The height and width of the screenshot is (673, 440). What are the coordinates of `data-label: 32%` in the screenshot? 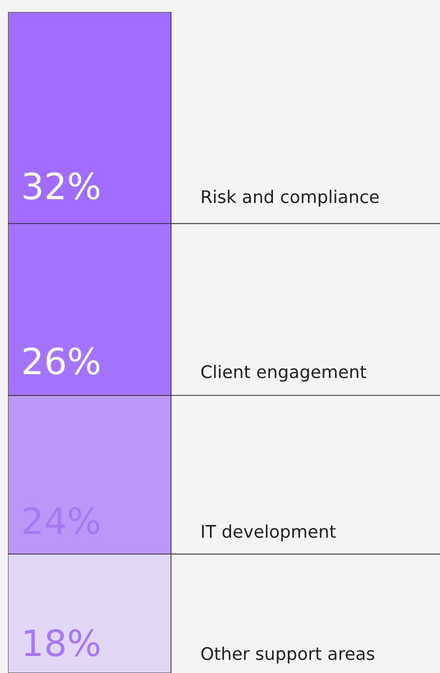 It's located at (62, 186).